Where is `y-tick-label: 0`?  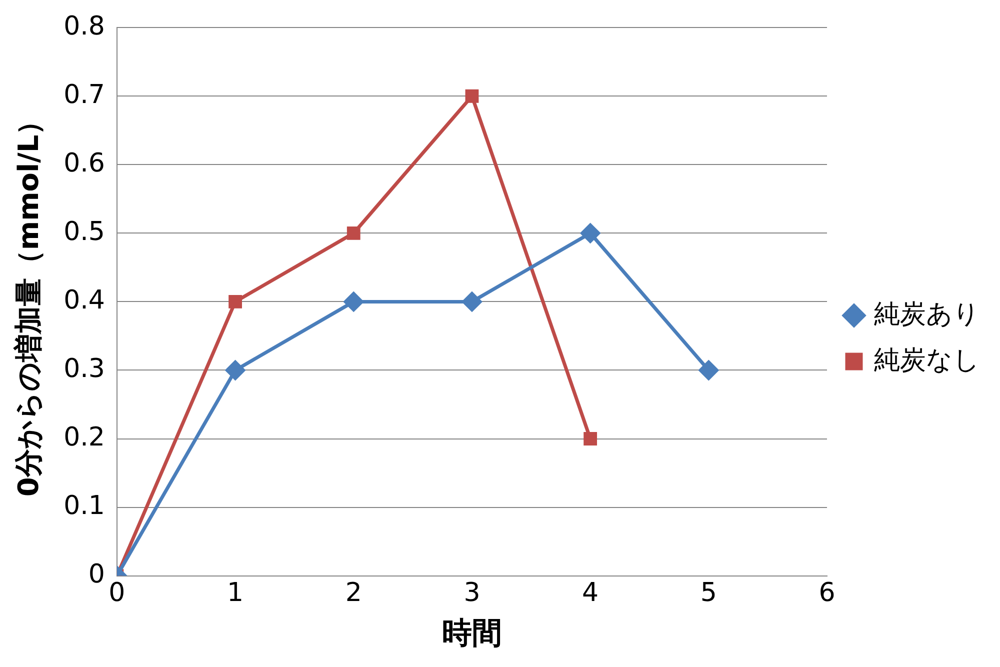
y-tick-label: 0 is located at coordinates (96, 575).